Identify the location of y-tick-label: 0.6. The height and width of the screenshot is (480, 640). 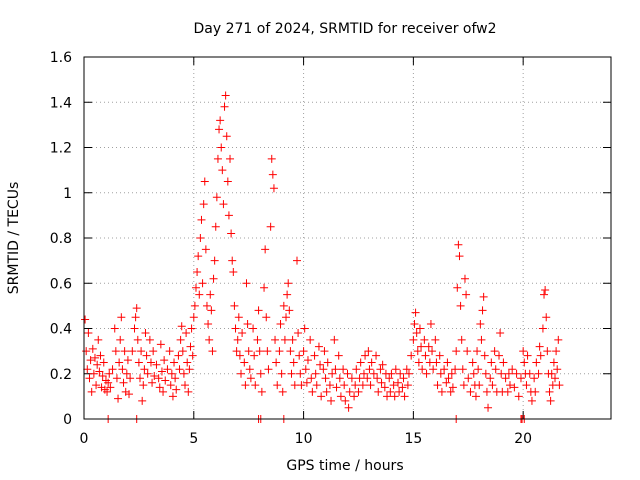
(61, 284).